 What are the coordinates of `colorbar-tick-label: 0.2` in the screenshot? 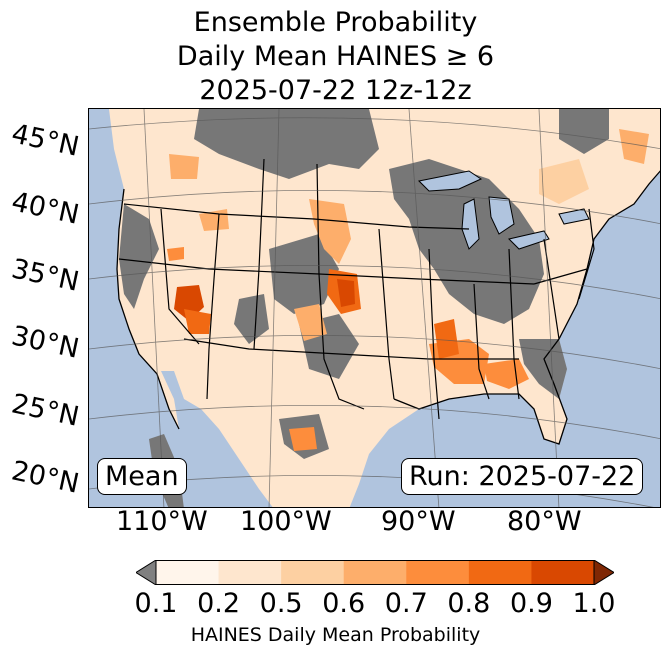 It's located at (219, 603).